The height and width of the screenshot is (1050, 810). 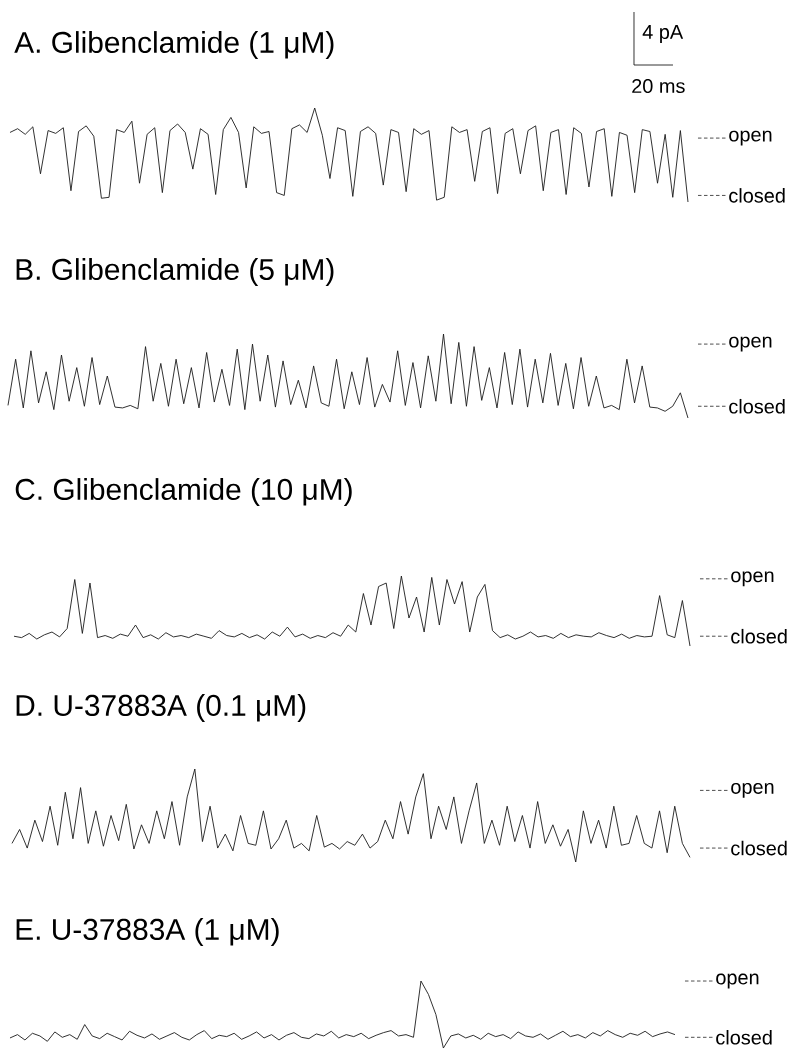 What do you see at coordinates (658, 86) in the screenshot?
I see `text: 20 ms` at bounding box center [658, 86].